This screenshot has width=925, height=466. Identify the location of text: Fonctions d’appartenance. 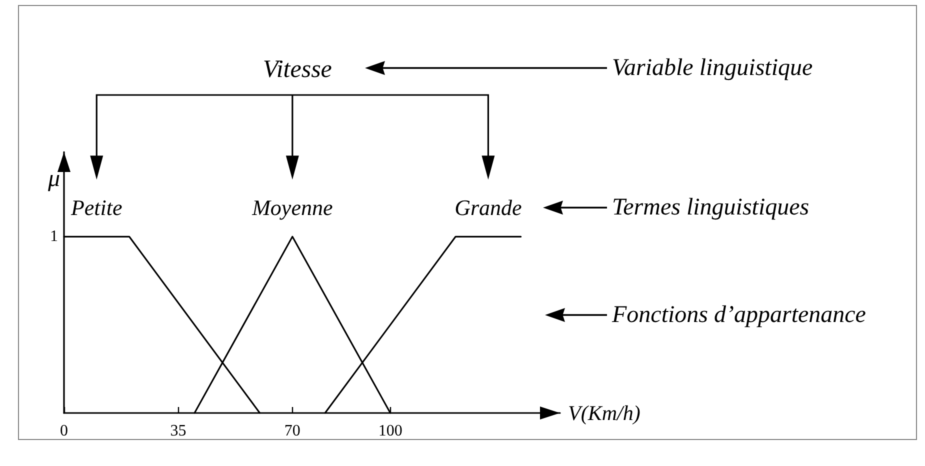
(738, 315).